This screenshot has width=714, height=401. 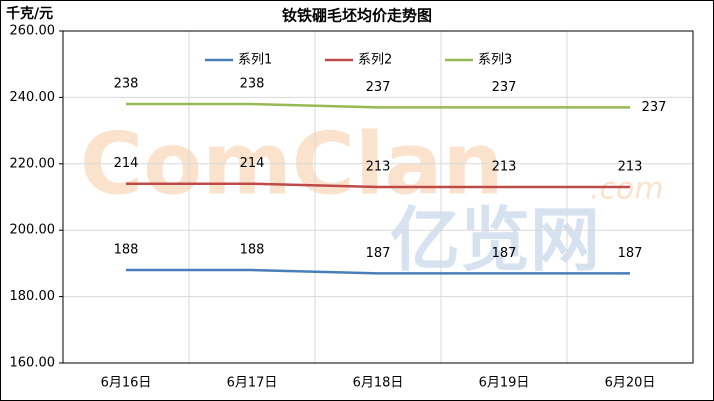 What do you see at coordinates (378, 383) in the screenshot?
I see `x-tick-label: 6月18日` at bounding box center [378, 383].